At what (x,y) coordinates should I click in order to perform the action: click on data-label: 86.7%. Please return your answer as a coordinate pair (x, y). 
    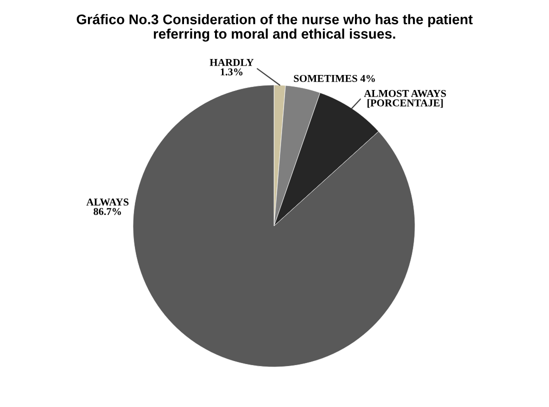
    Looking at the image, I should click on (107, 212).